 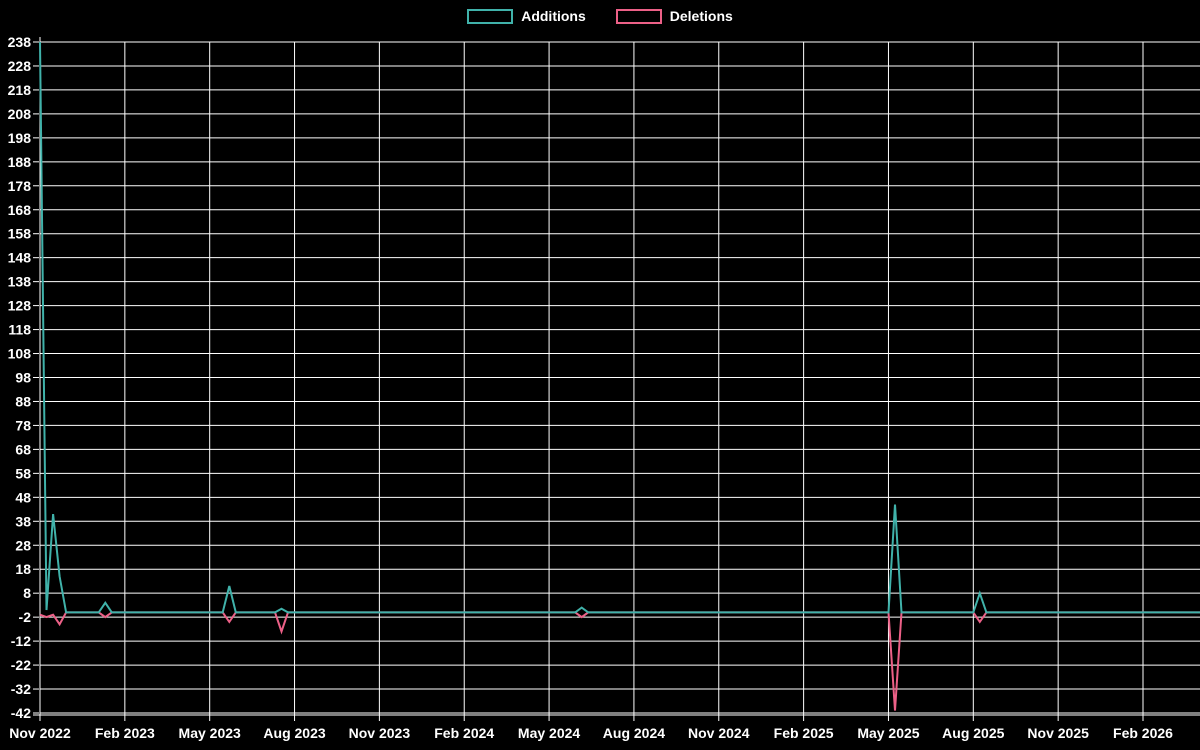 What do you see at coordinates (25, 617) in the screenshot?
I see `y-tick-label: -2` at bounding box center [25, 617].